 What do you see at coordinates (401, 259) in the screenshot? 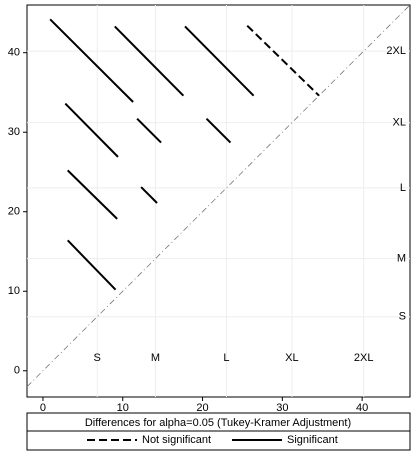
I see `level-label-y: M` at bounding box center [401, 259].